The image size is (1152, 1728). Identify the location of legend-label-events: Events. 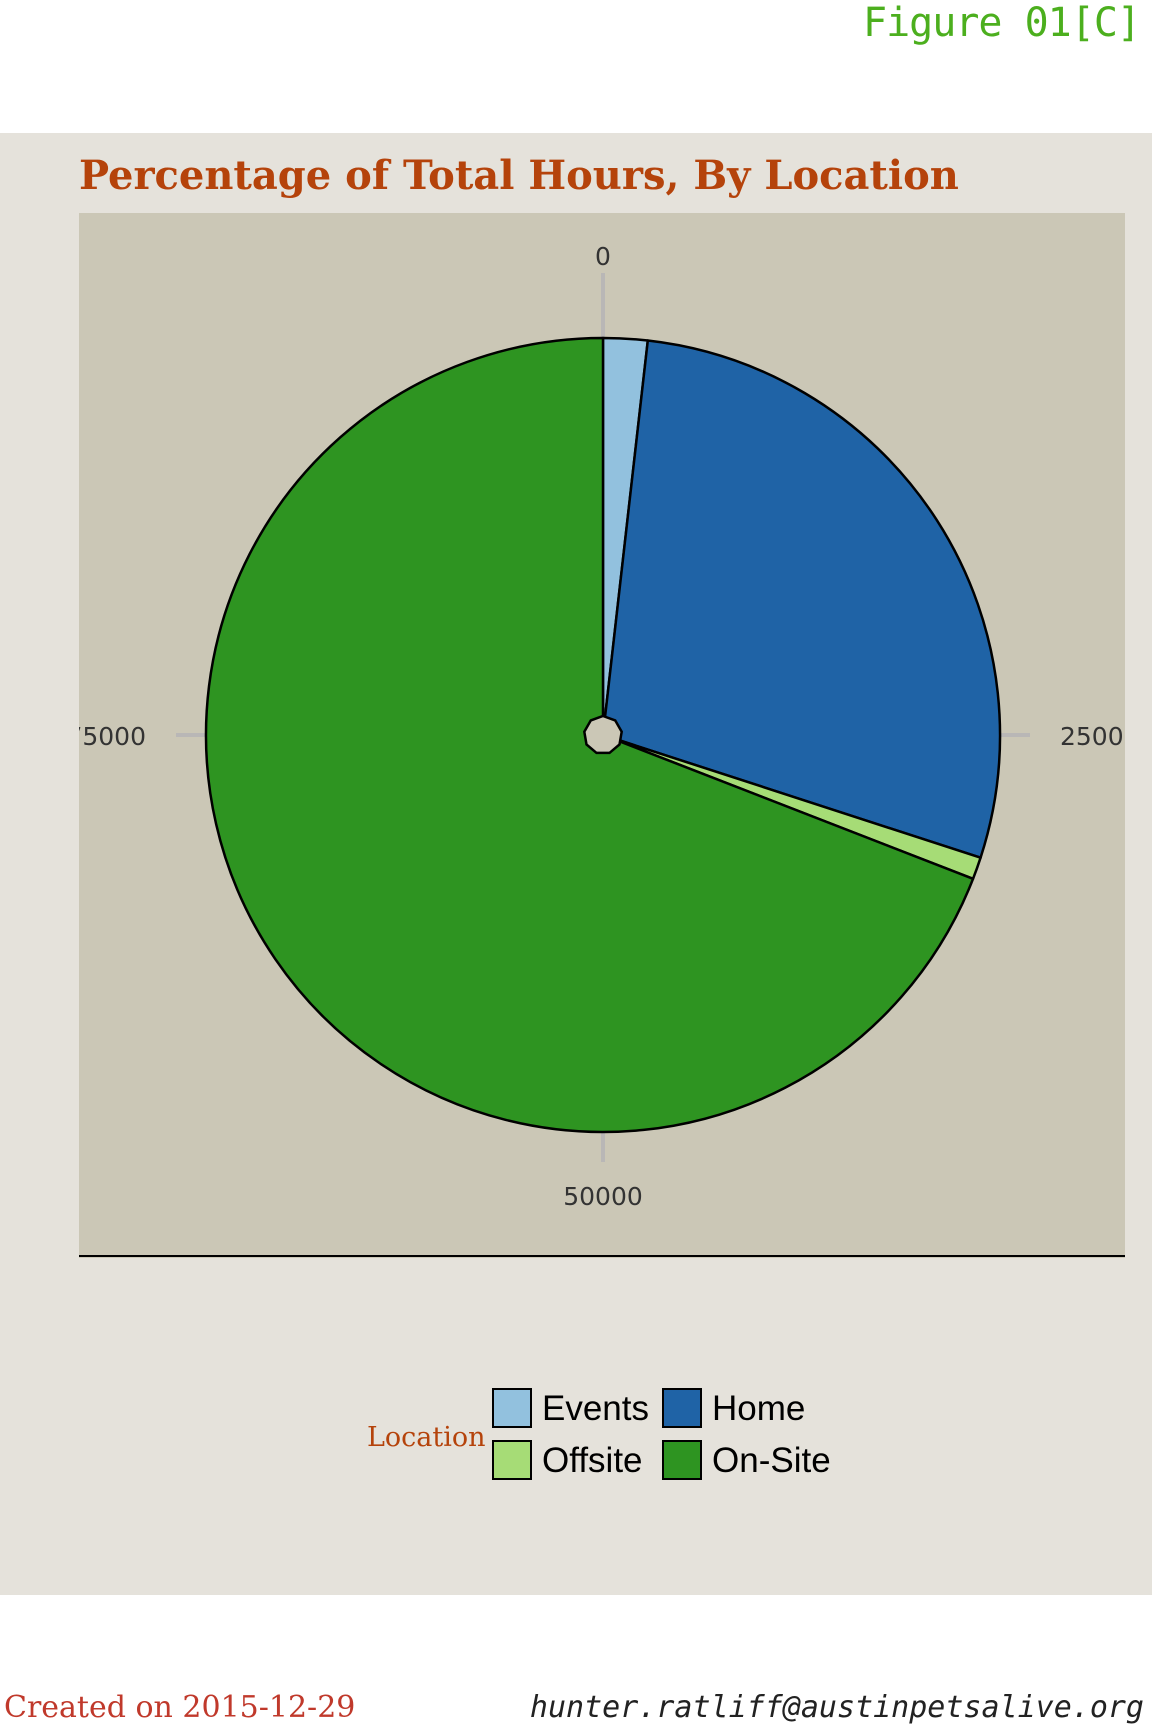
(595, 1408).